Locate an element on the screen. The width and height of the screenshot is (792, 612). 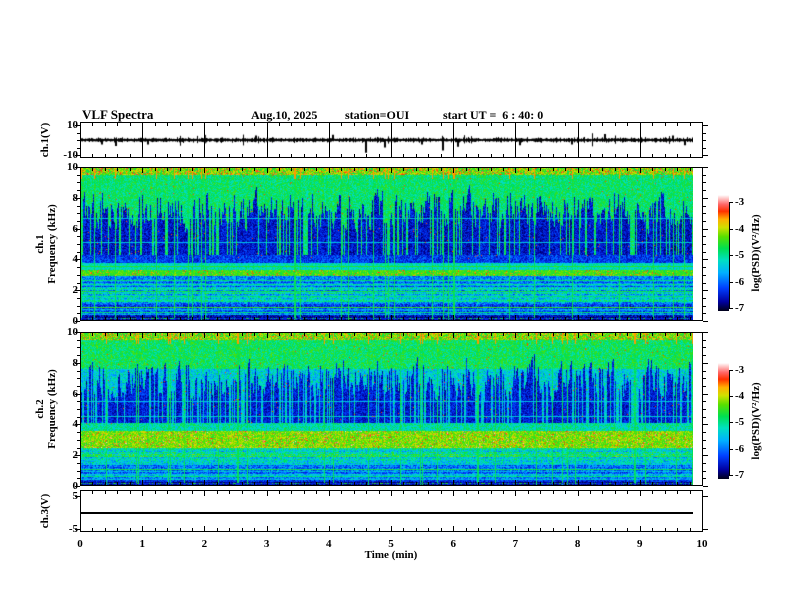
ch1-ytick-label: 10 is located at coordinates (72, 125).